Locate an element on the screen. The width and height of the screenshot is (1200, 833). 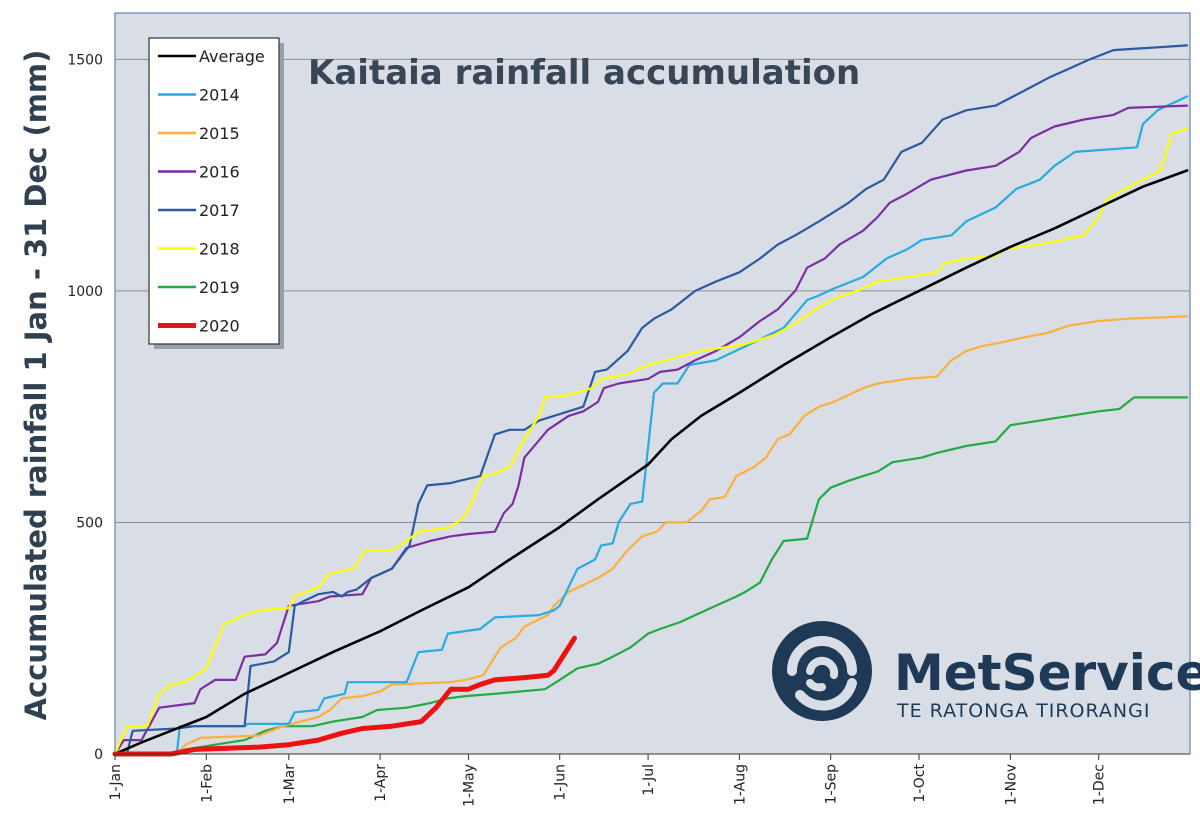
y-tick-label: 0 is located at coordinates (98, 755).